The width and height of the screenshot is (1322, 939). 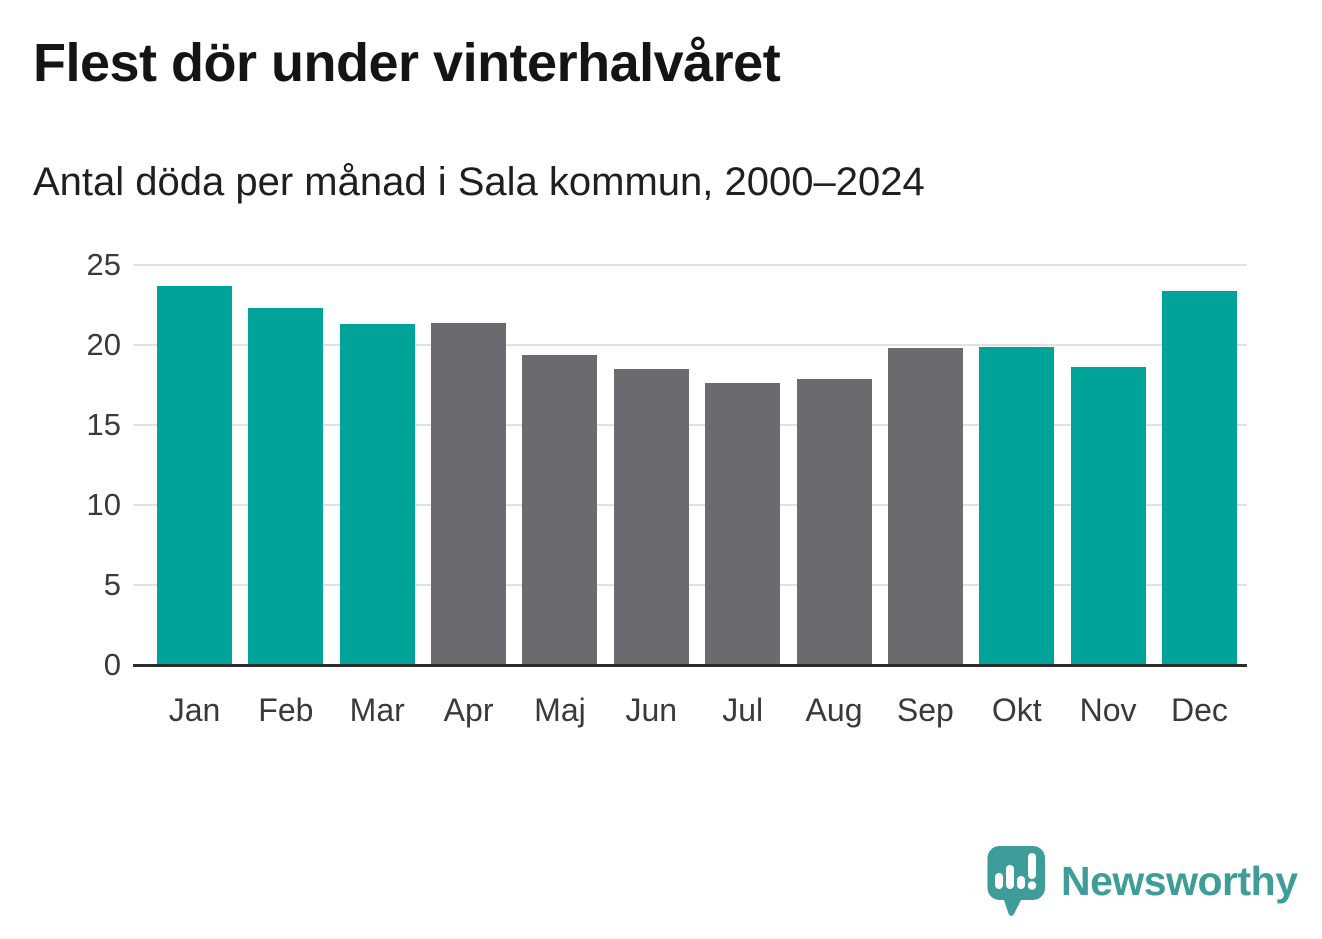 What do you see at coordinates (112, 584) in the screenshot?
I see `y-tick-label: 5` at bounding box center [112, 584].